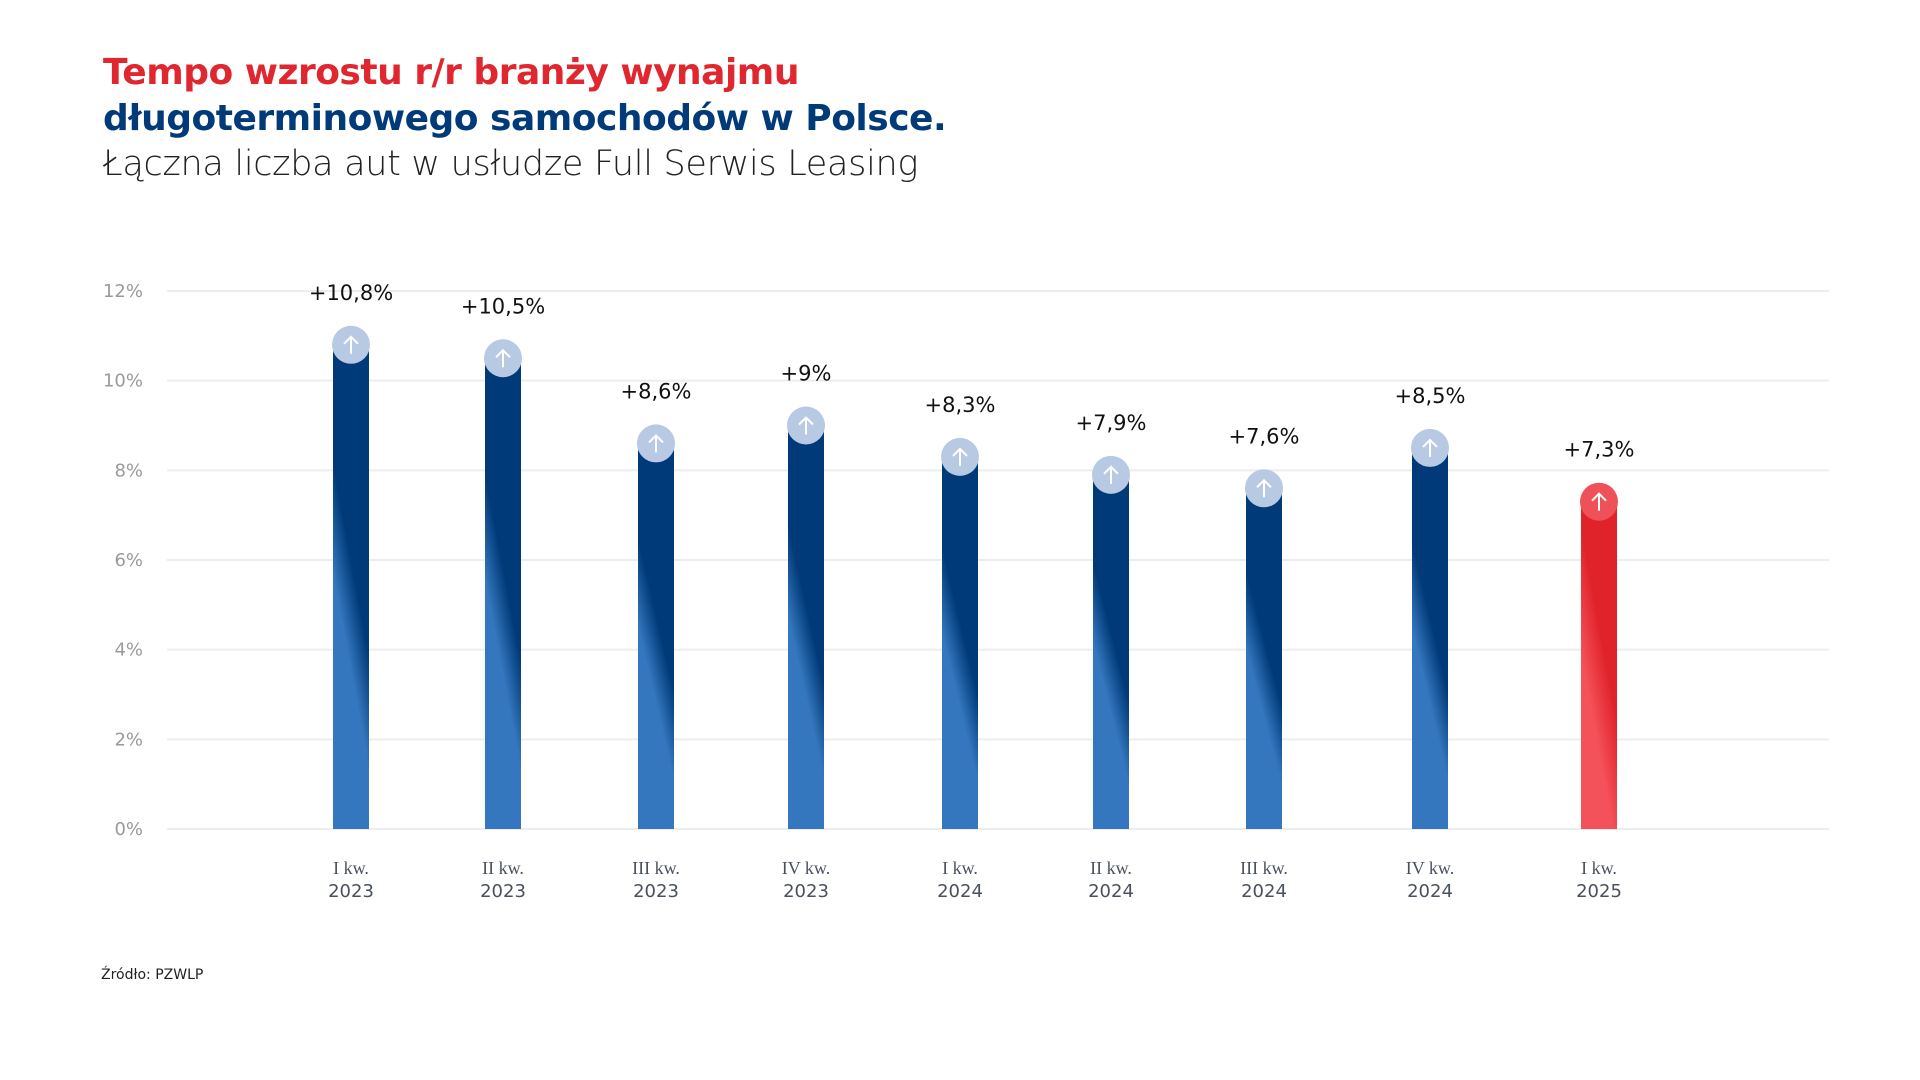 The image size is (1920, 1080). I want to click on chart-title-line1: Tempo wzrostu r/r branży wynajmu, so click(451, 72).